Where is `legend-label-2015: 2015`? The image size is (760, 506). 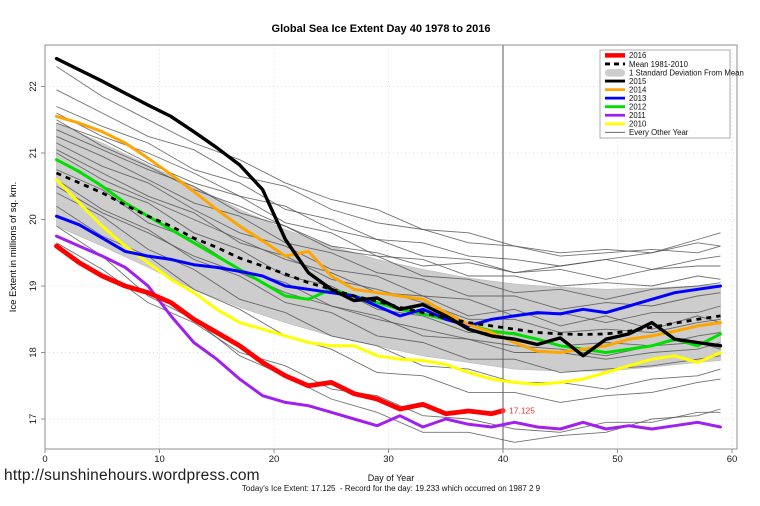
legend-label-2015: 2015 is located at coordinates (638, 81).